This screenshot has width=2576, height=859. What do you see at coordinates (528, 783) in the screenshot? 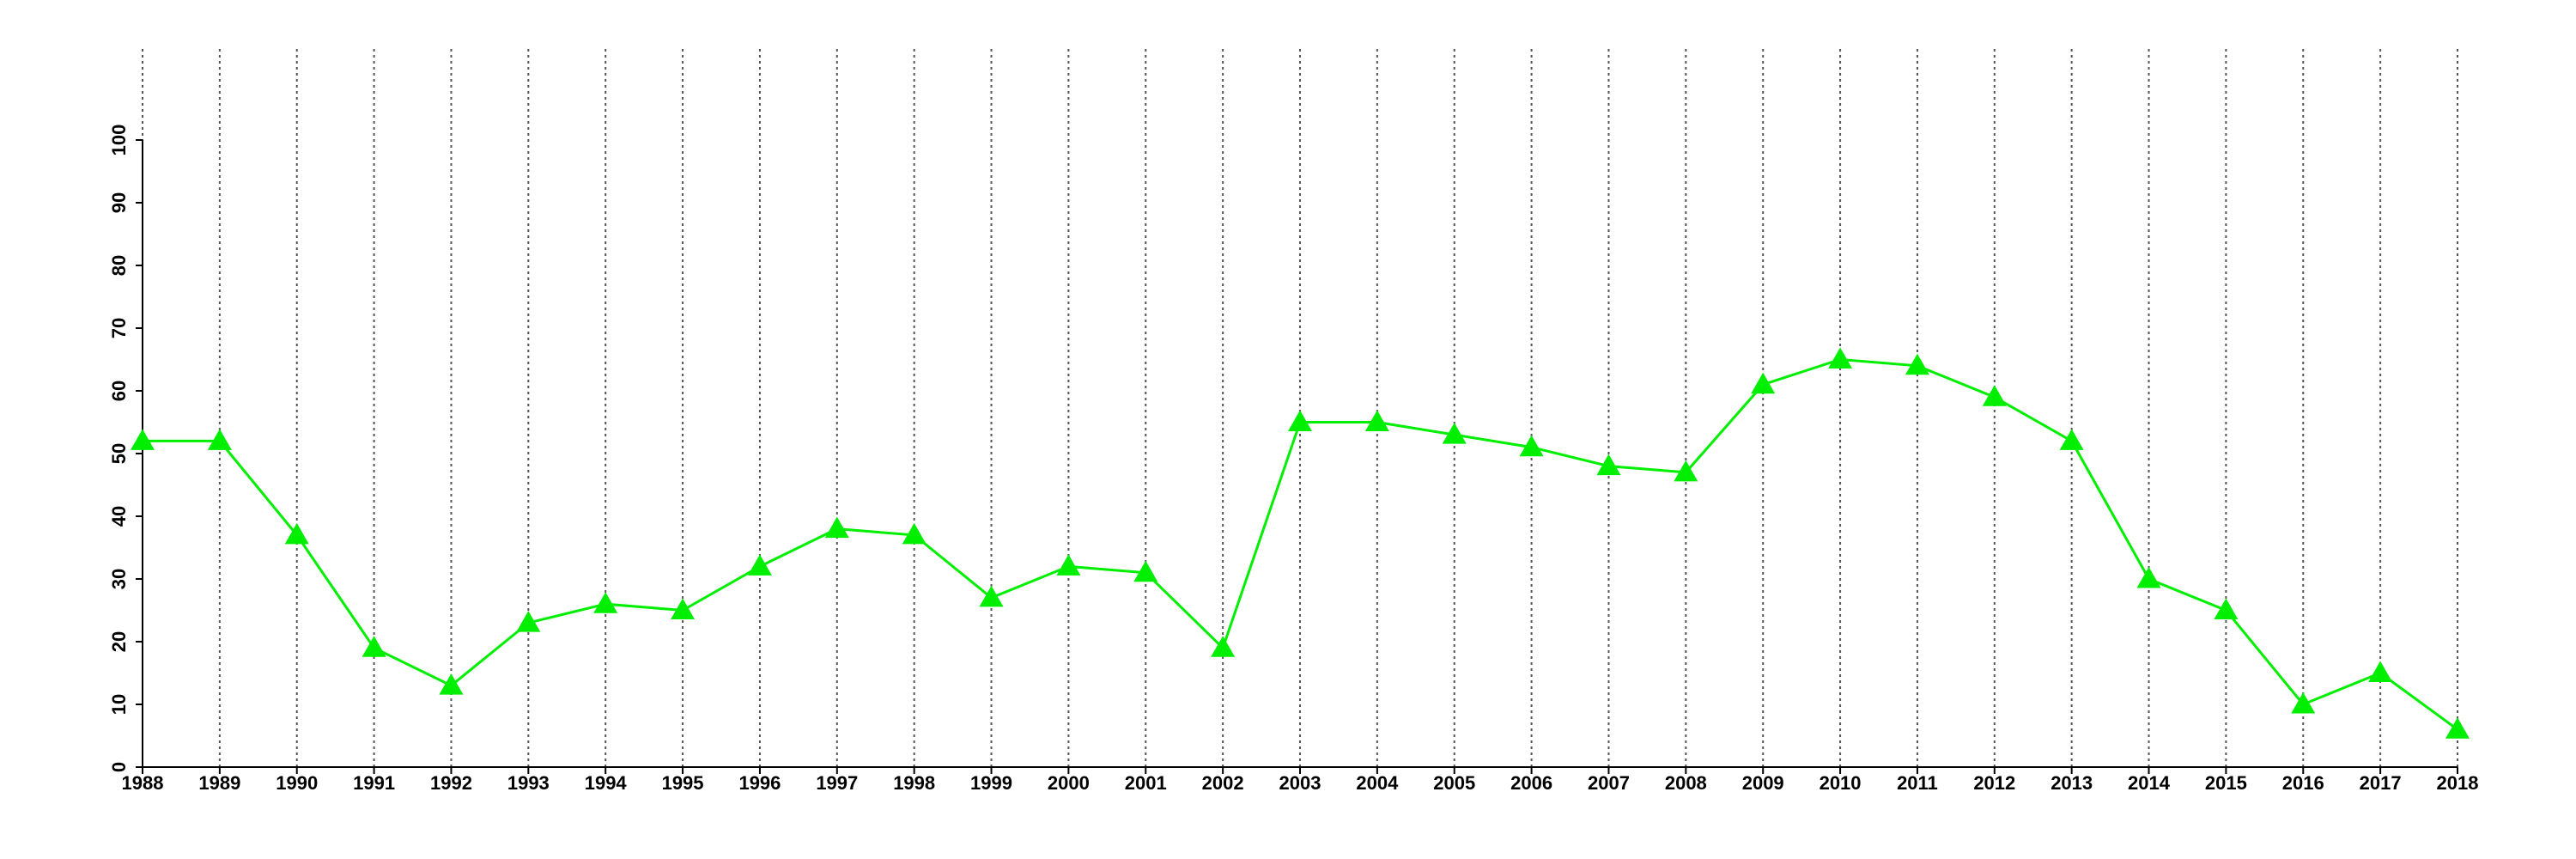
I see `x-tick-label: 1993` at bounding box center [528, 783].